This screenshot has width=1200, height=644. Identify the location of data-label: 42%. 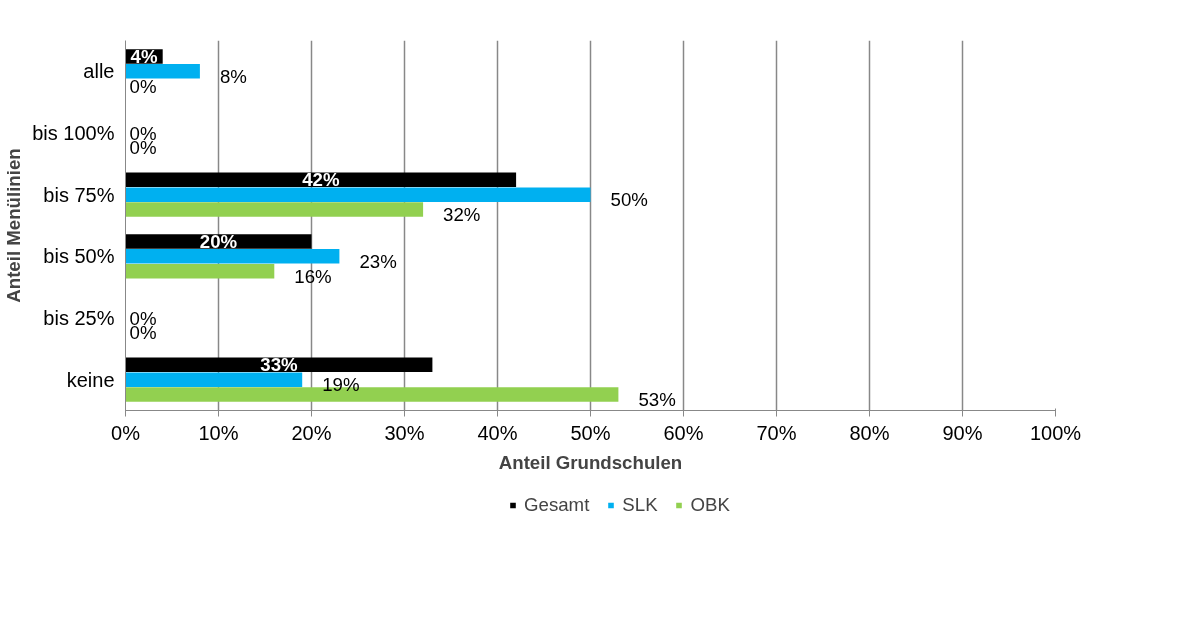
(321, 180).